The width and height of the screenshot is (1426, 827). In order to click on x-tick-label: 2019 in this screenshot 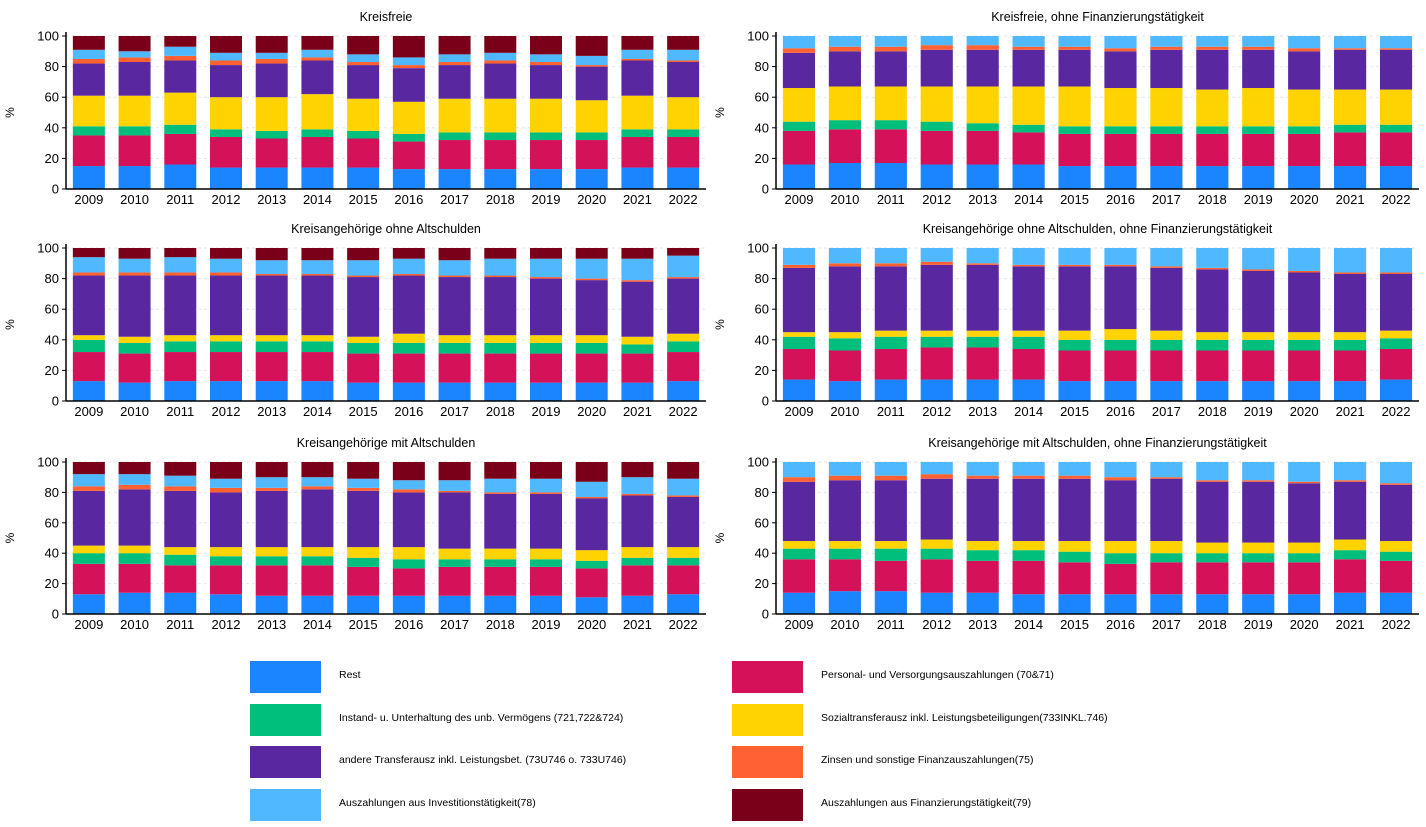, I will do `click(1258, 624)`.